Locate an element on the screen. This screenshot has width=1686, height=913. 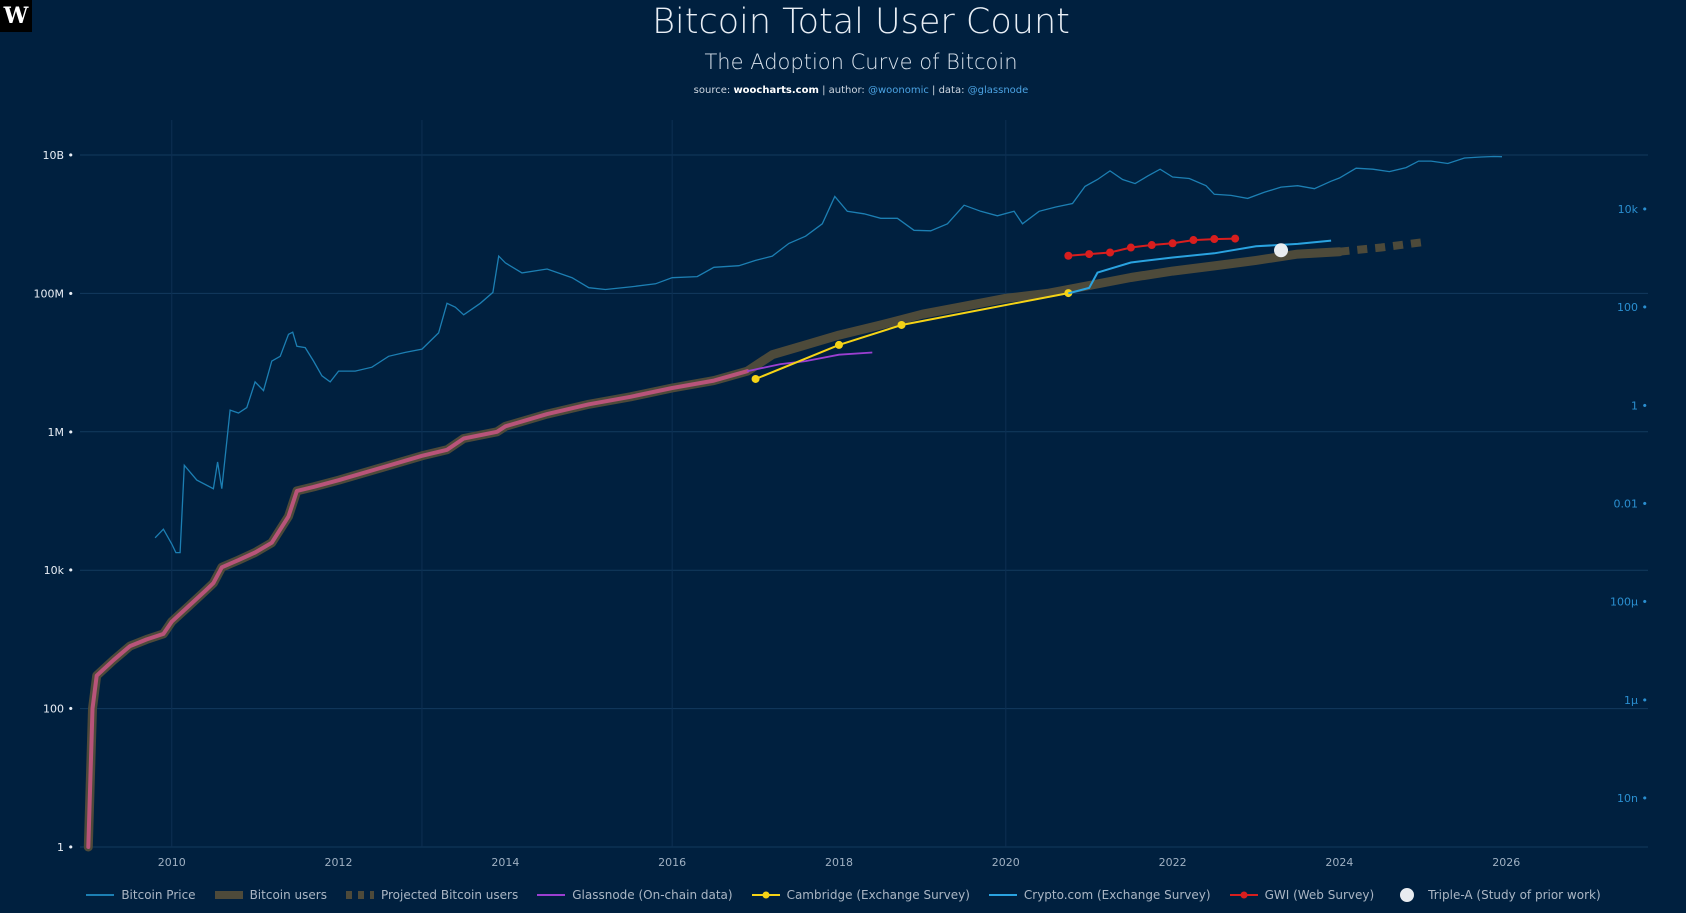
y-right-tick-label: 10k • is located at coordinates (1633, 209).